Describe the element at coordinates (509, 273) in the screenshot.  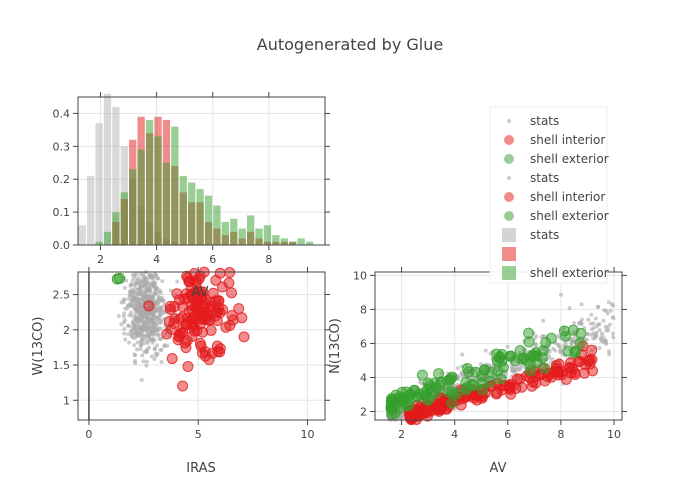
I see `legend-entry-8-swatch` at that location.